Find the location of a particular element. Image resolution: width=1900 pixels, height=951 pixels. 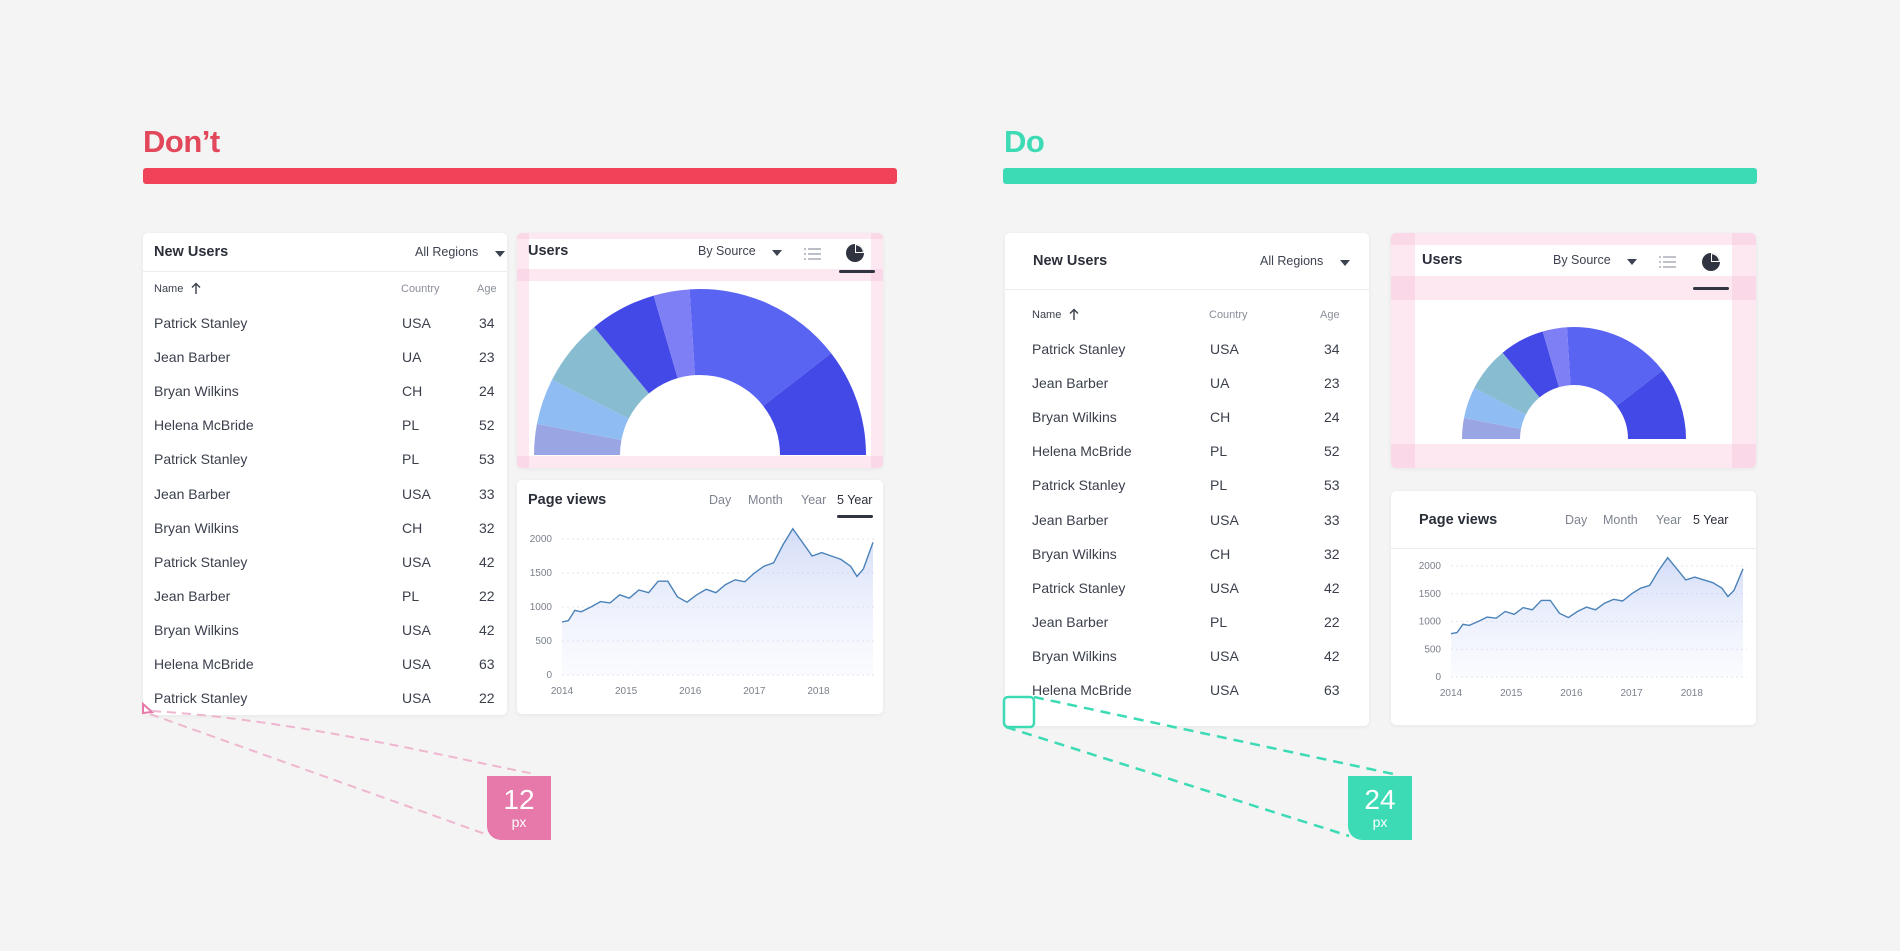

tab-underline is located at coordinates (855, 516).